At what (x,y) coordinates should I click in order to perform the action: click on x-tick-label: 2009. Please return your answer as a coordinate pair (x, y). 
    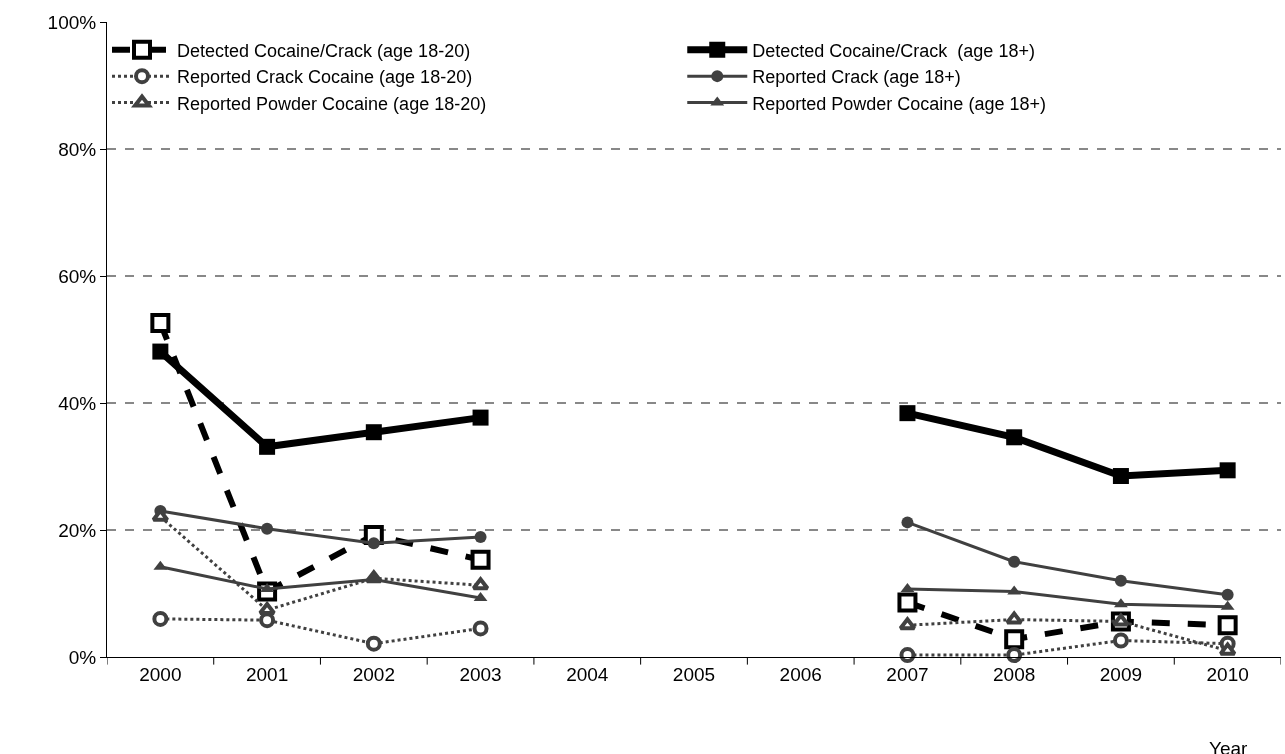
    Looking at the image, I should click on (1121, 674).